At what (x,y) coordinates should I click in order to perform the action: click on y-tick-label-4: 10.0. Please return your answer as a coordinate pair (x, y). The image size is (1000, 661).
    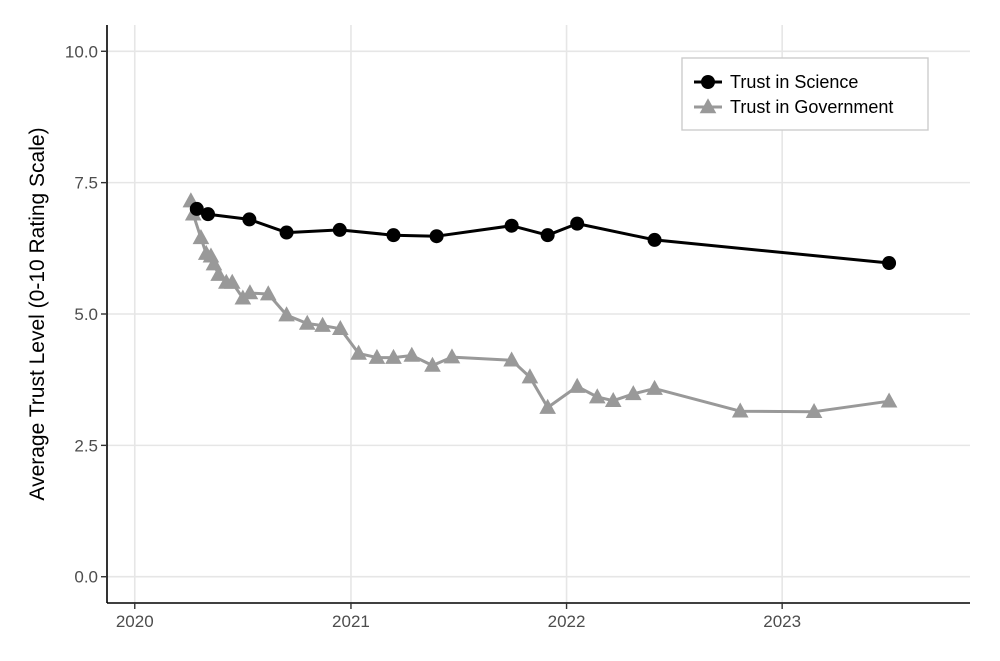
    Looking at the image, I should click on (81, 51).